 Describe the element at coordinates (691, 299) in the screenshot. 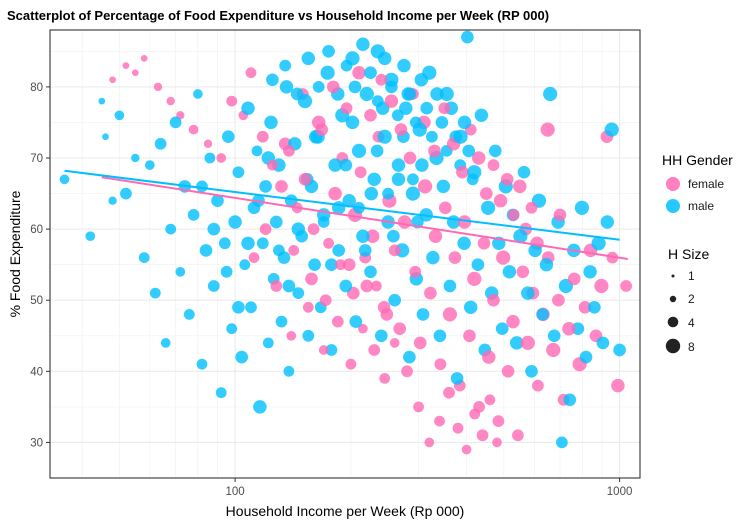

I see `legend-size-2-label: 2` at that location.